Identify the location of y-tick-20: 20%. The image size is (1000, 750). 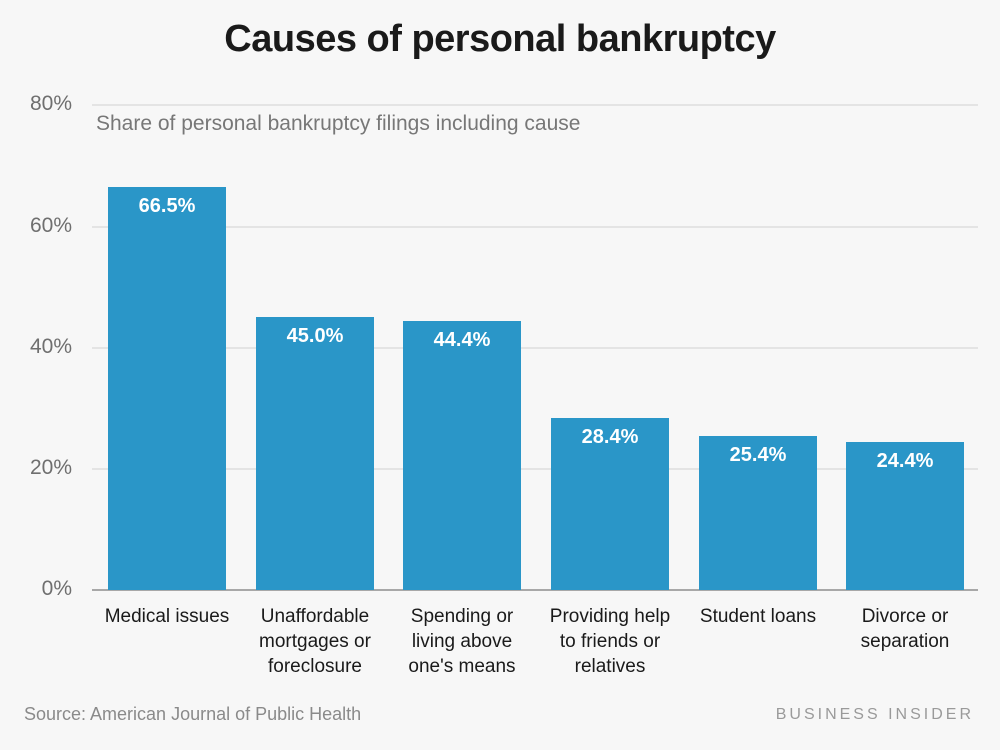
(50, 467).